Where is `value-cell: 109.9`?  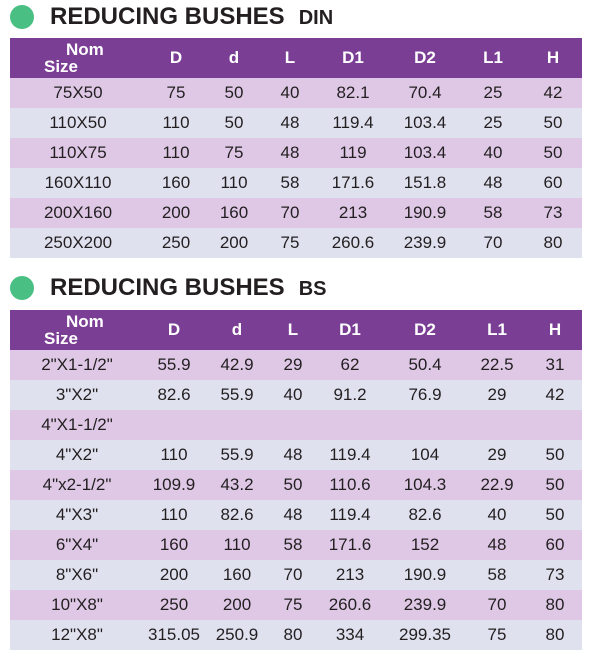 value-cell: 109.9 is located at coordinates (174, 484).